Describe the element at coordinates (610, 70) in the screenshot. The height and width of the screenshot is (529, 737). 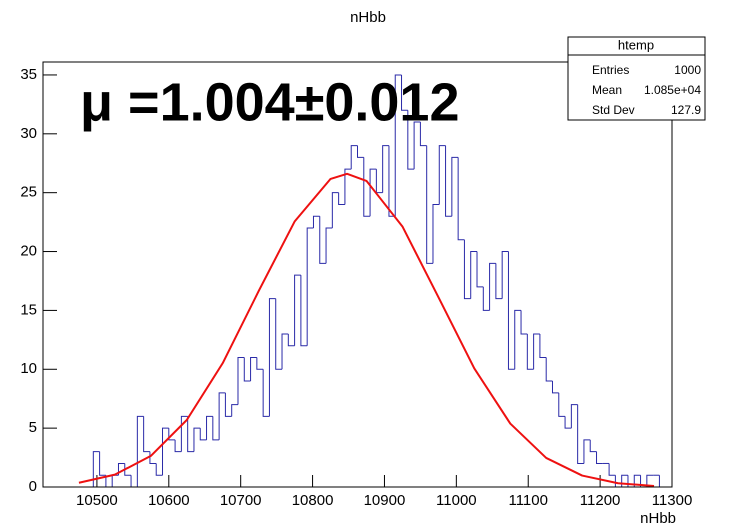
I see `stats-key: Entries` at that location.